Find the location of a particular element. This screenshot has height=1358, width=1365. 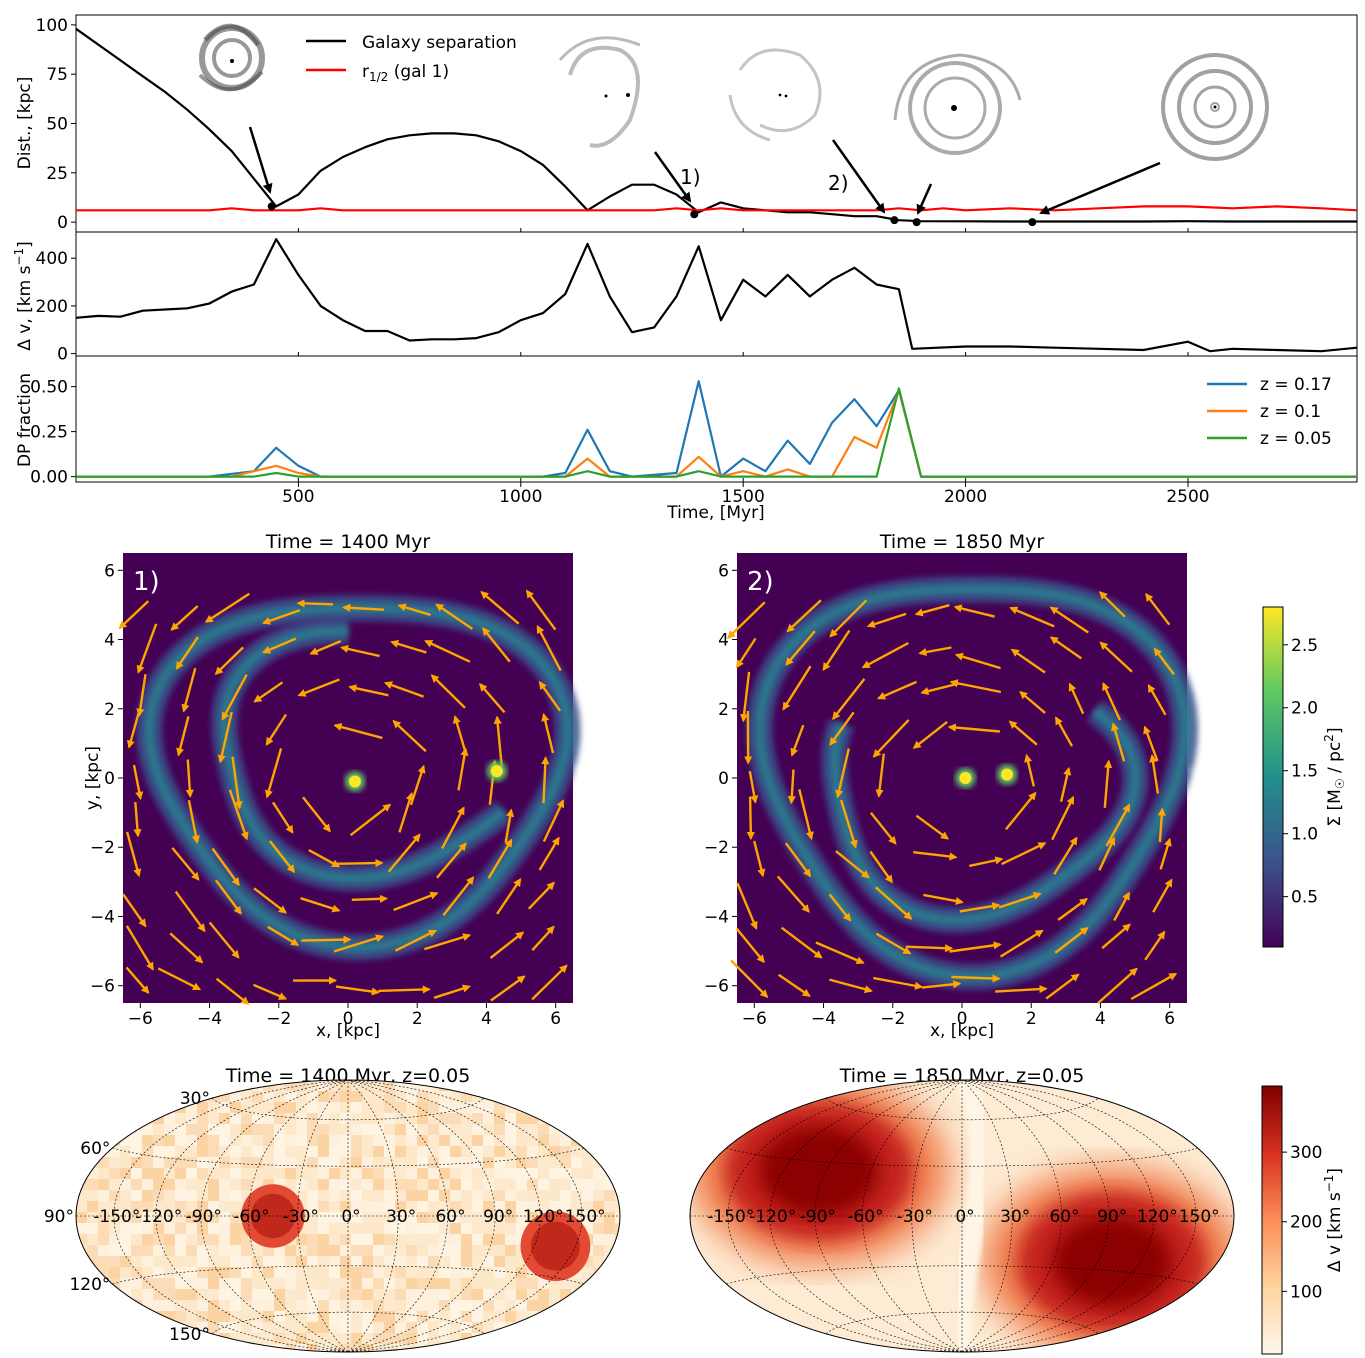

dv-lobe-core is located at coordinates (818, 1170).